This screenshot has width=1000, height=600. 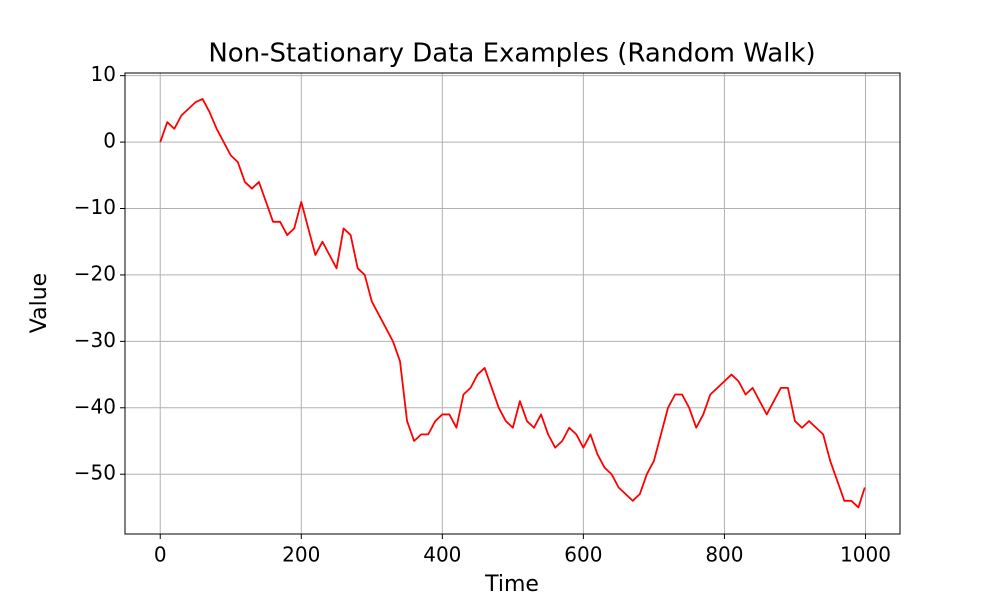 What do you see at coordinates (103, 74) in the screenshot?
I see `y-tick-label: 10` at bounding box center [103, 74].